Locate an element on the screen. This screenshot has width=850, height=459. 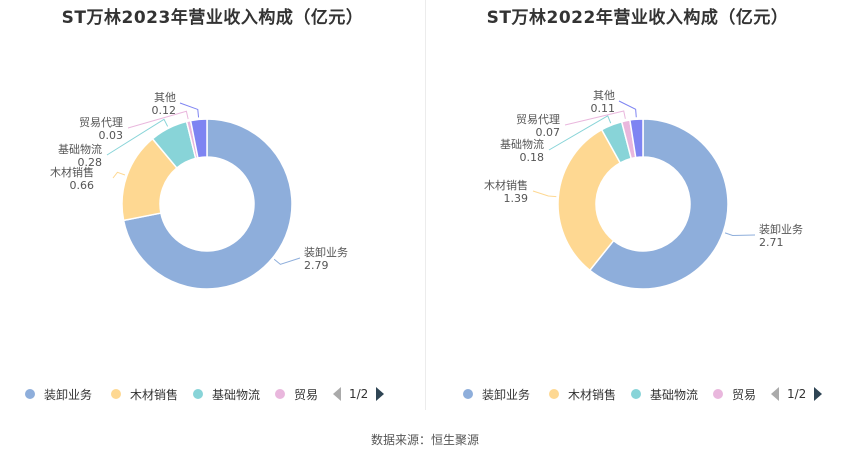
panel-divider is located at coordinates (425, 205).